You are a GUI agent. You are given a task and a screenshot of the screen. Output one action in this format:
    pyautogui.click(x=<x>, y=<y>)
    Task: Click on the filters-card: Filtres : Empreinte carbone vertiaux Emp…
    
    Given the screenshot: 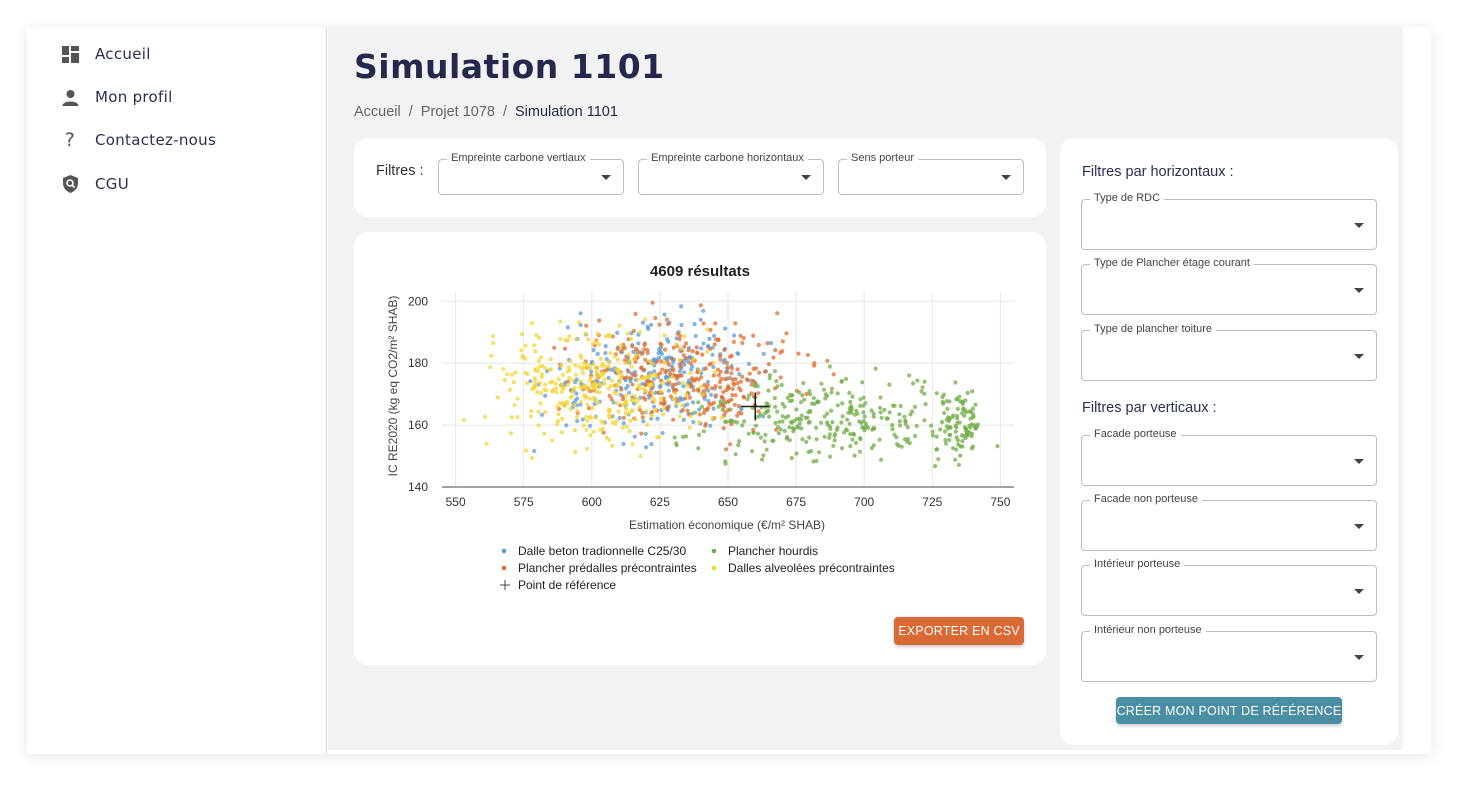 What is the action you would take?
    pyautogui.click(x=700, y=177)
    